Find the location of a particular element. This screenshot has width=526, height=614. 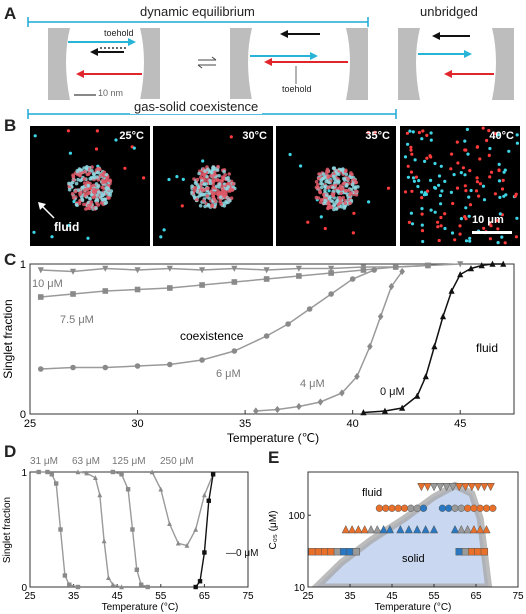

panel-a-schematic is located at coordinates (270, 58).